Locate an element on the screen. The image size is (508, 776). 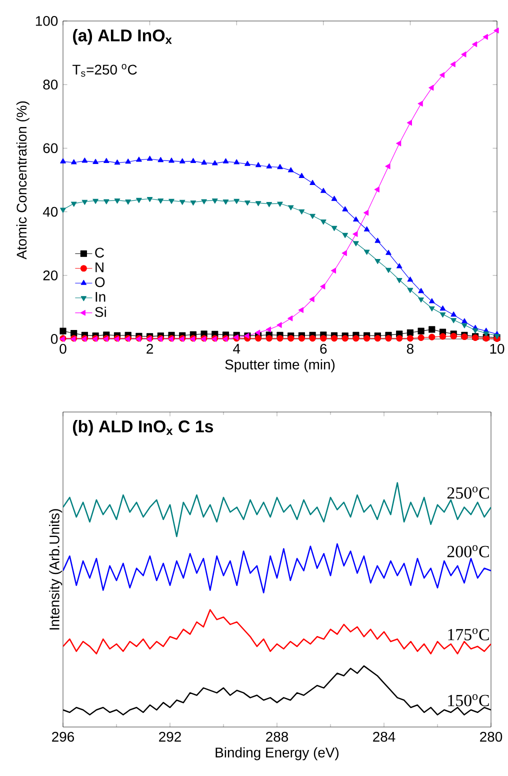
legend-label: C is located at coordinates (99, 253).